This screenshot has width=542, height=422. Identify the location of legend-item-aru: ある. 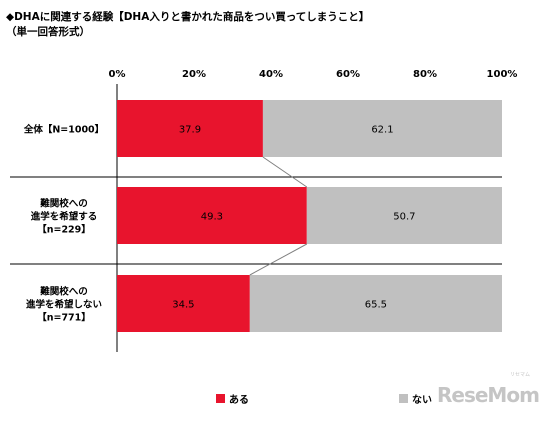
(232, 398).